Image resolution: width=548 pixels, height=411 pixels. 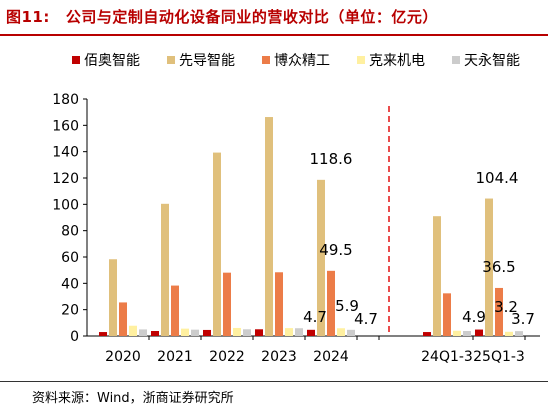 What do you see at coordinates (335, 250) in the screenshot?
I see `data-label-2024-3: 49.5` at bounding box center [335, 250].